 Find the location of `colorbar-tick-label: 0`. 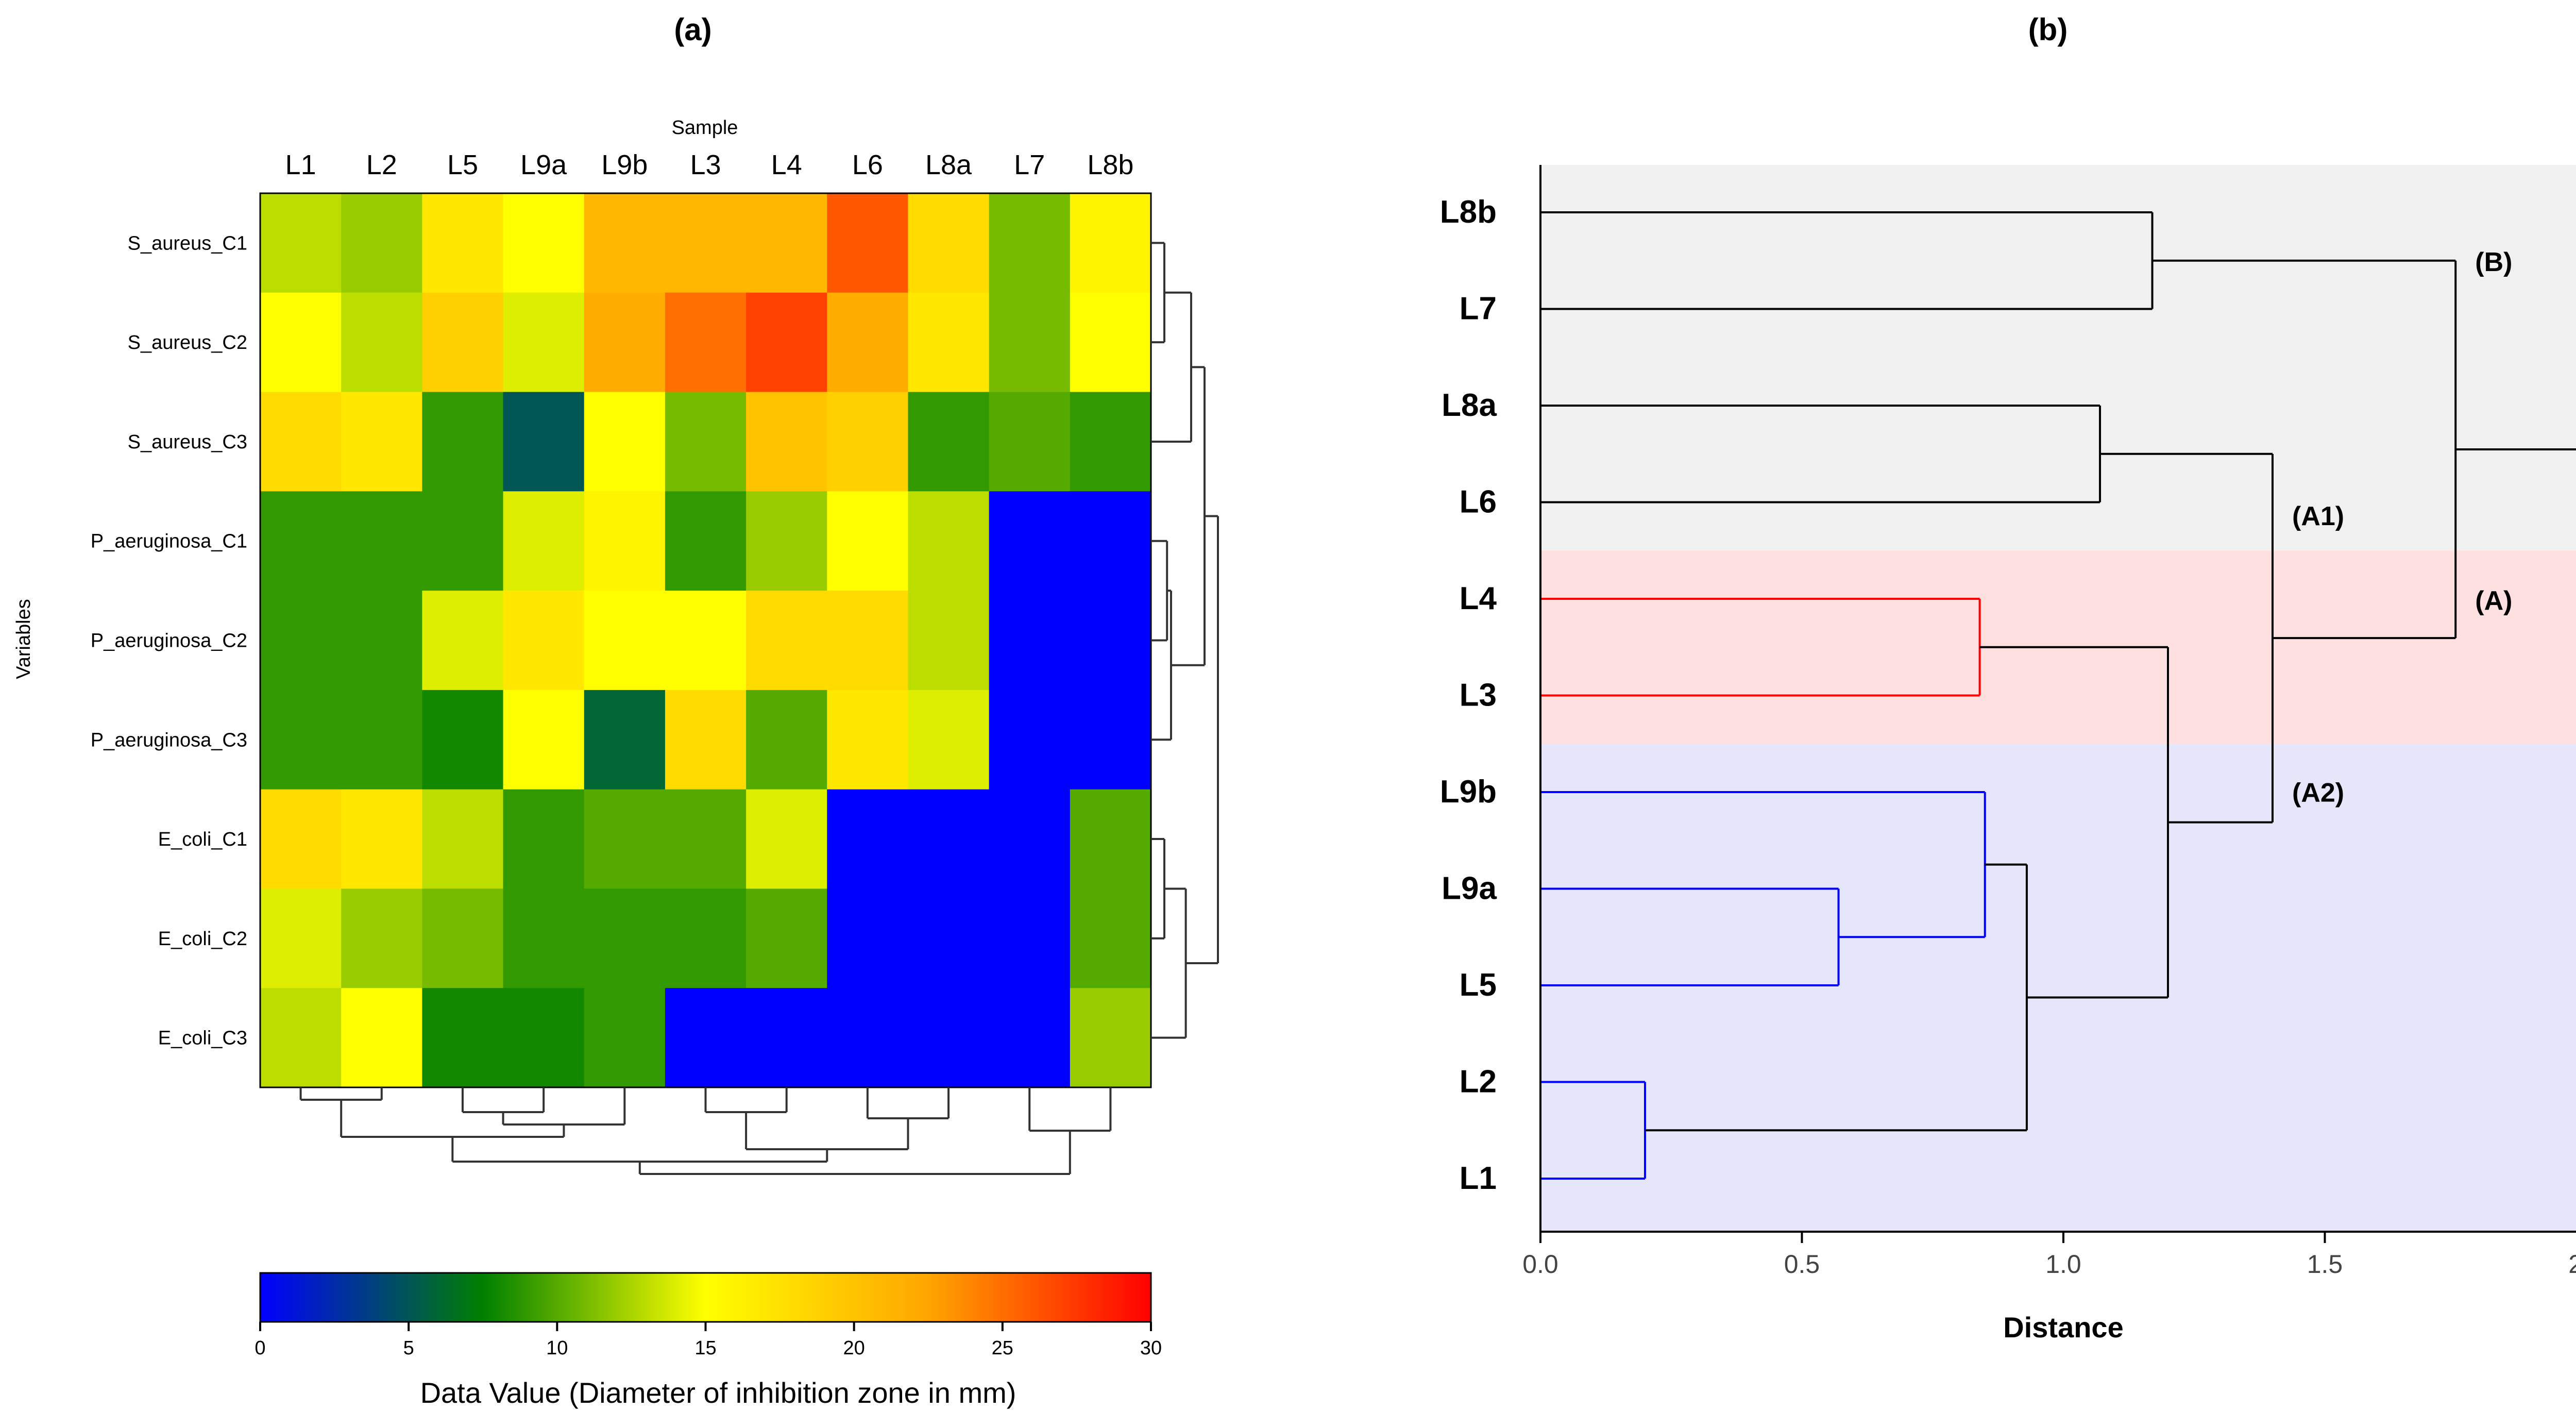

colorbar-tick-label: 0 is located at coordinates (260, 1348).